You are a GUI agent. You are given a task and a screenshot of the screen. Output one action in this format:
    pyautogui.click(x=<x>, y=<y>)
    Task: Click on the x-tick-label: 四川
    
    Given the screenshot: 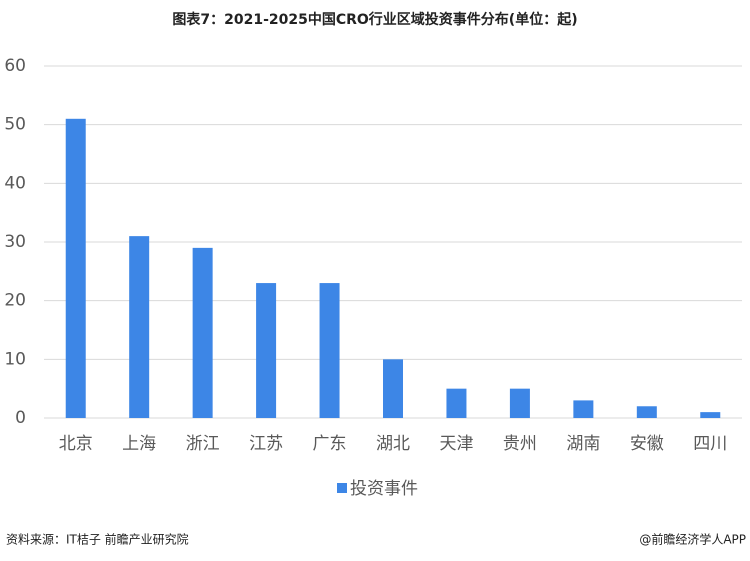 What is the action you would take?
    pyautogui.click(x=710, y=444)
    